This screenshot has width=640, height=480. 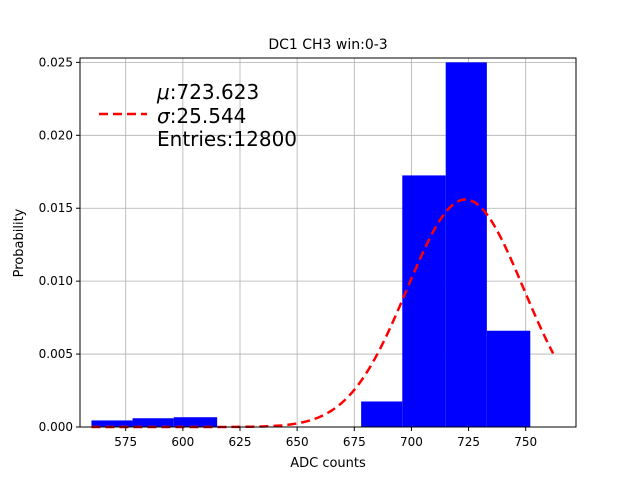 I want to click on x-tick-label-2: 625, so click(x=240, y=442).